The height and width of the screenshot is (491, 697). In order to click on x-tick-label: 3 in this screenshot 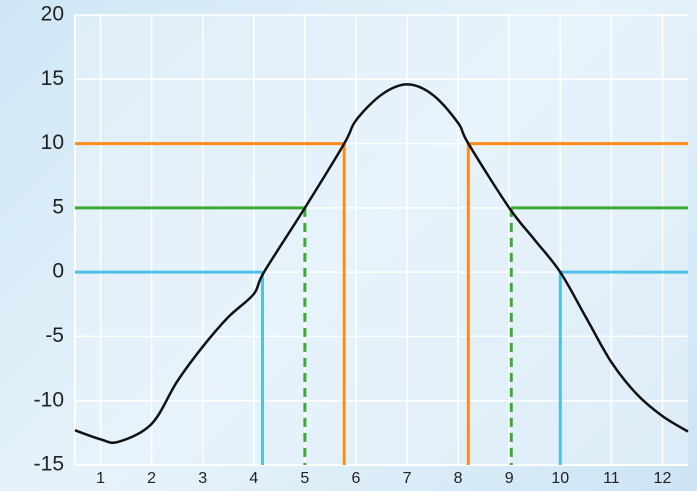, I will do `click(202, 478)`.